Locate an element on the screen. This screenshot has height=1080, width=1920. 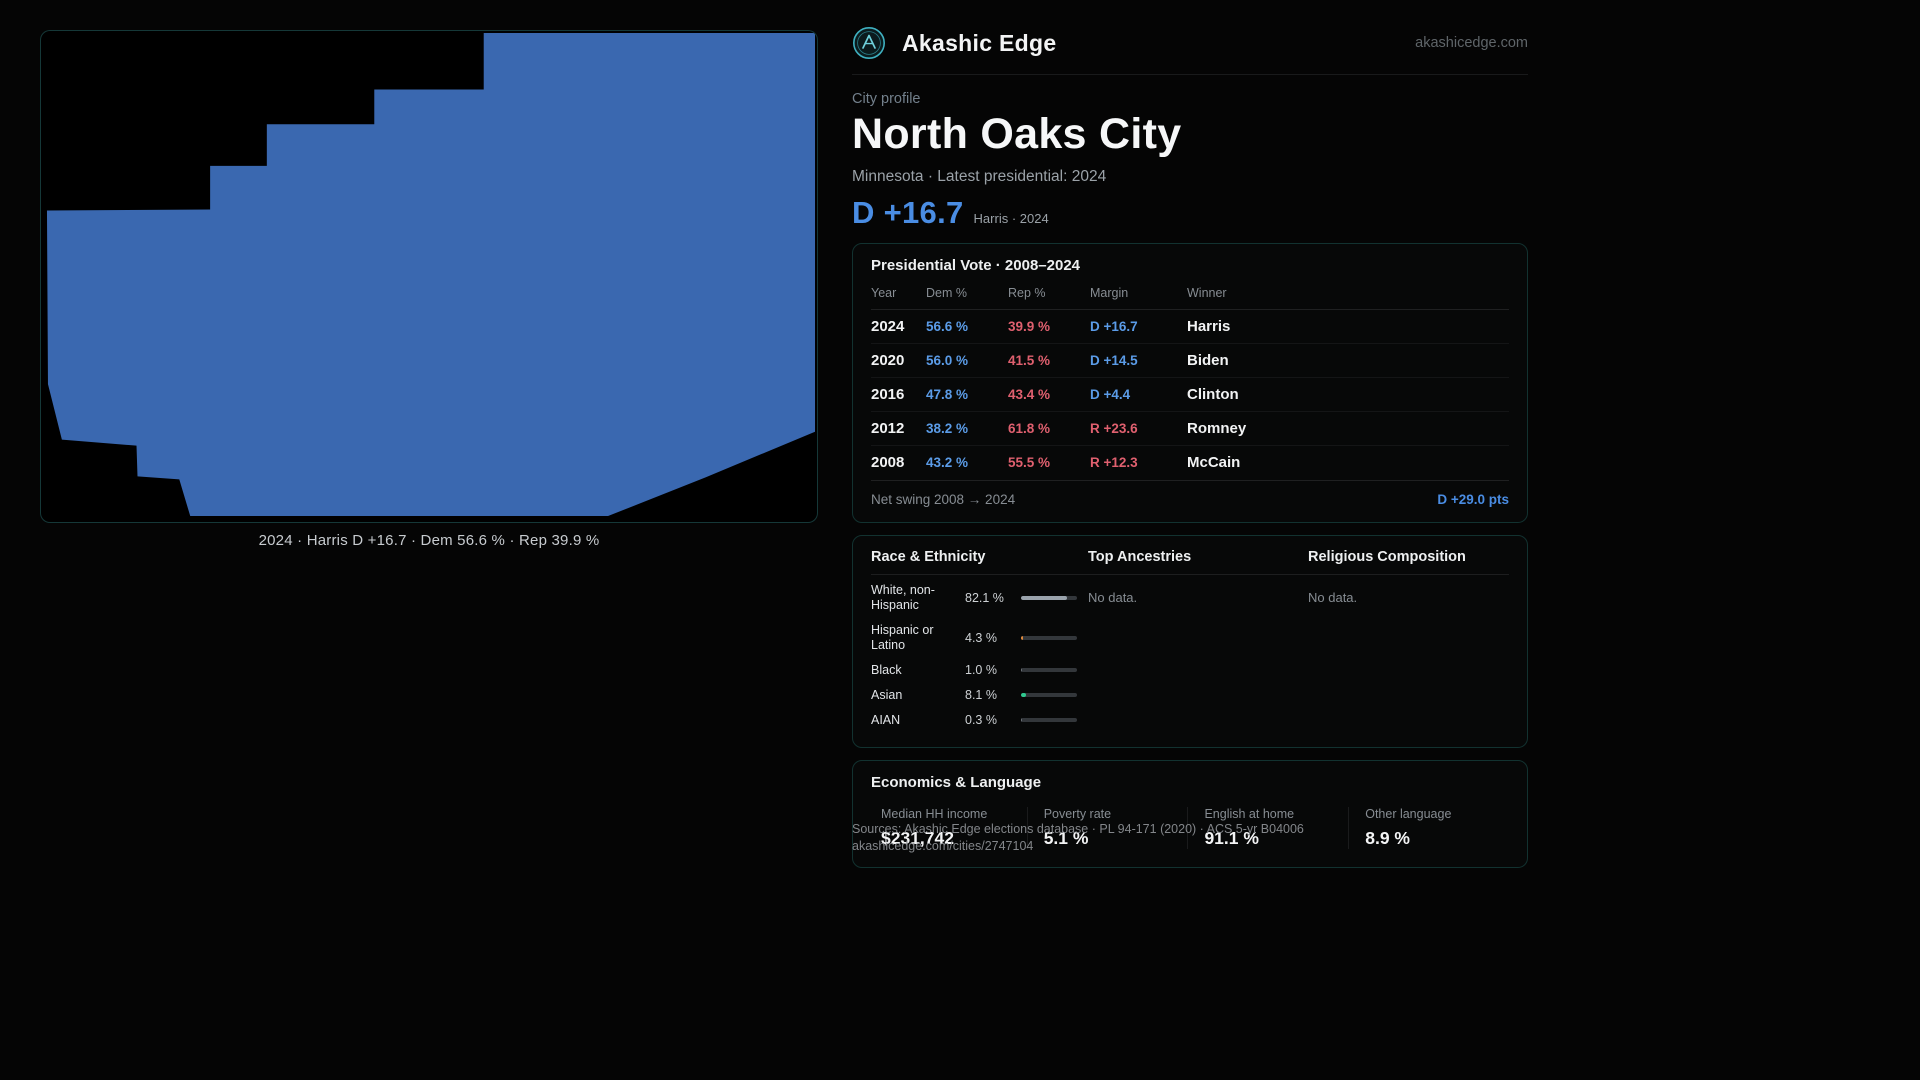
year-cell: 2016 is located at coordinates (898, 395).